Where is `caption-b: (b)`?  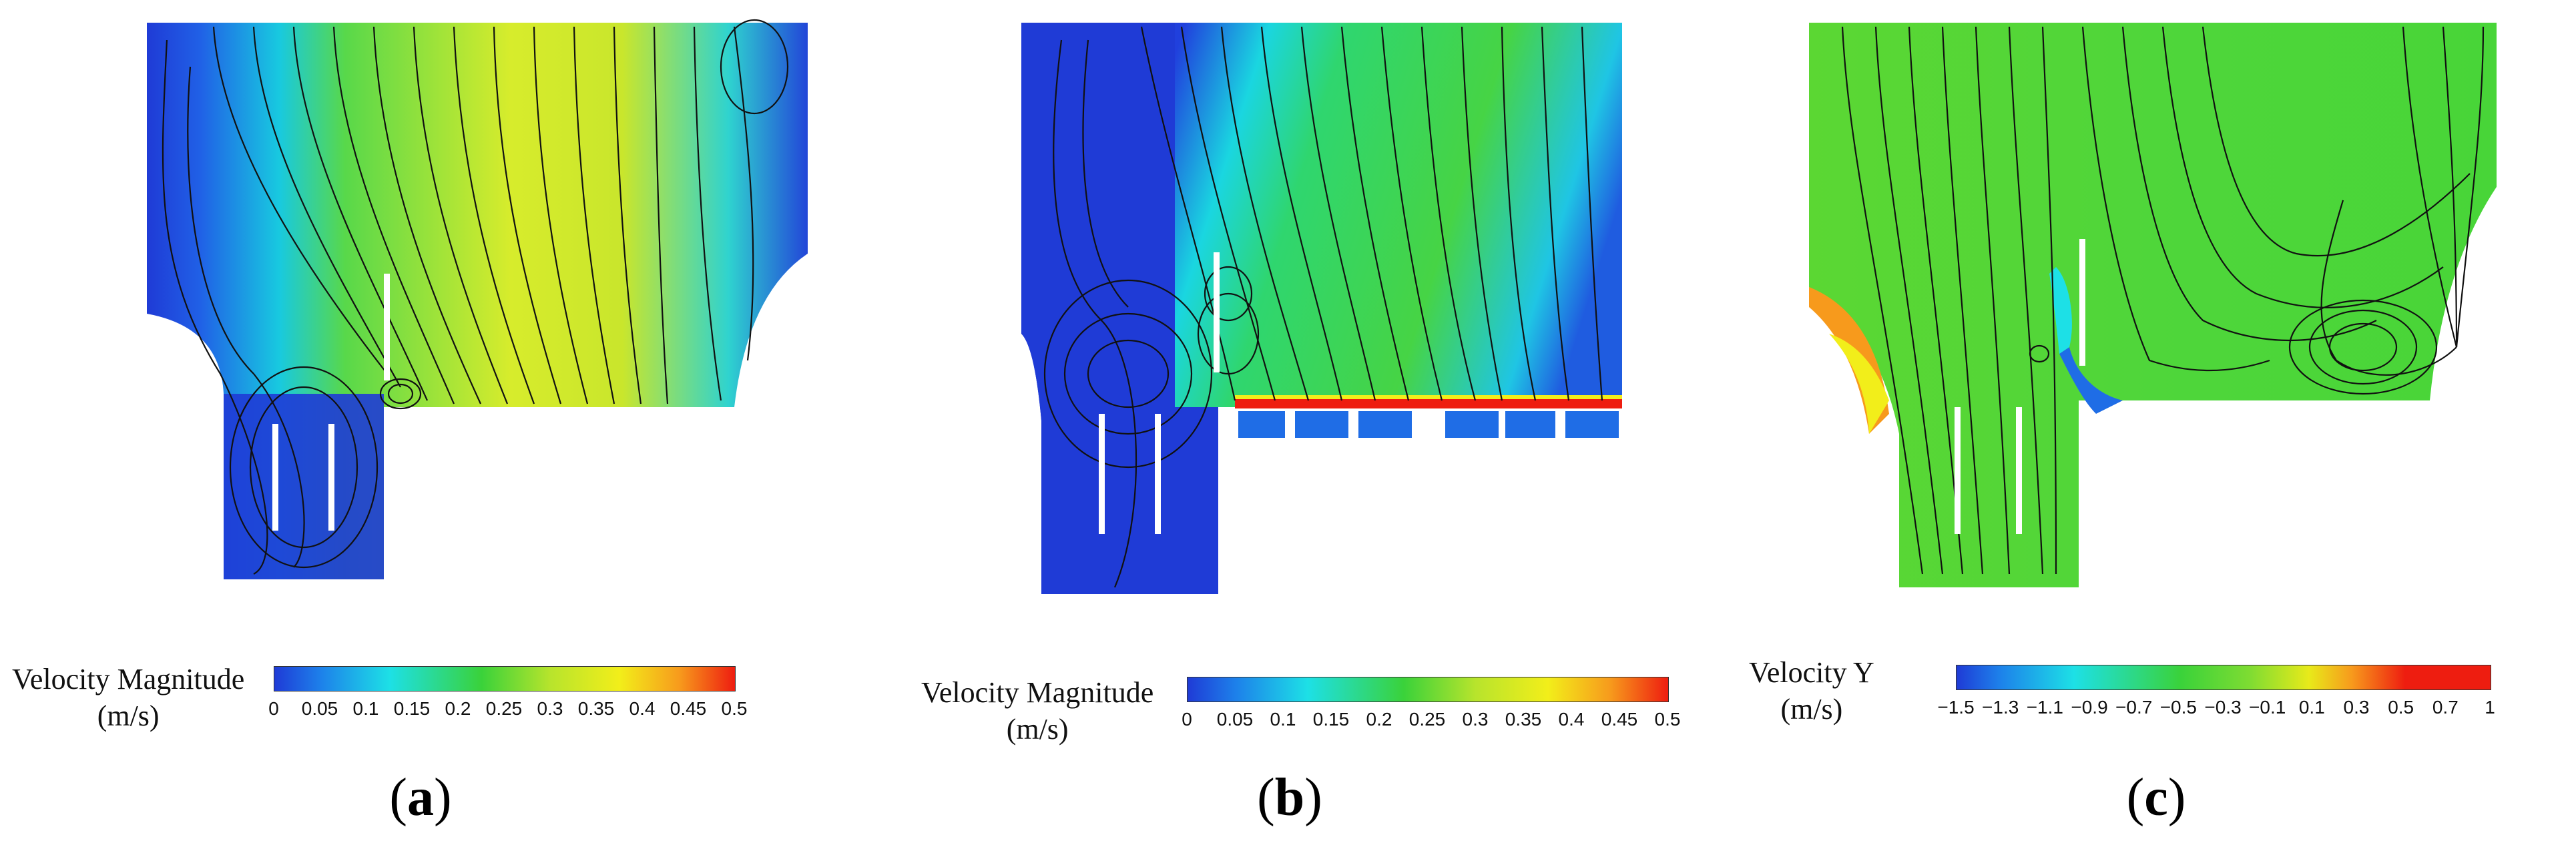
caption-b: (b) is located at coordinates (1289, 797).